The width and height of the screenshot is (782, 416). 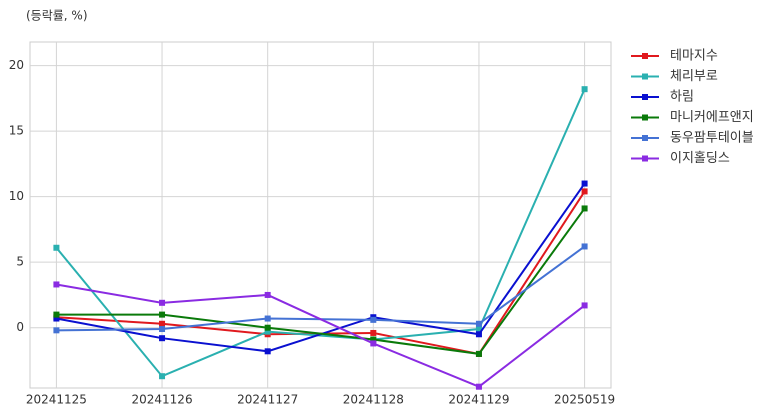 I want to click on x-tick-label: 20250519, so click(x=584, y=400).